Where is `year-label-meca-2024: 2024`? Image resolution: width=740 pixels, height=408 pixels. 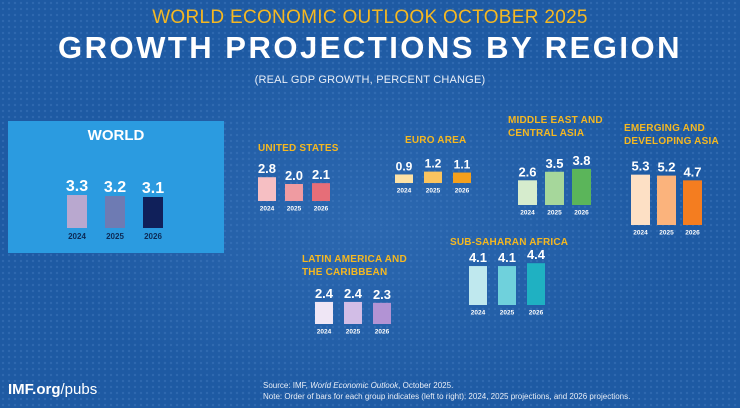 year-label-meca-2024: 2024 is located at coordinates (527, 213).